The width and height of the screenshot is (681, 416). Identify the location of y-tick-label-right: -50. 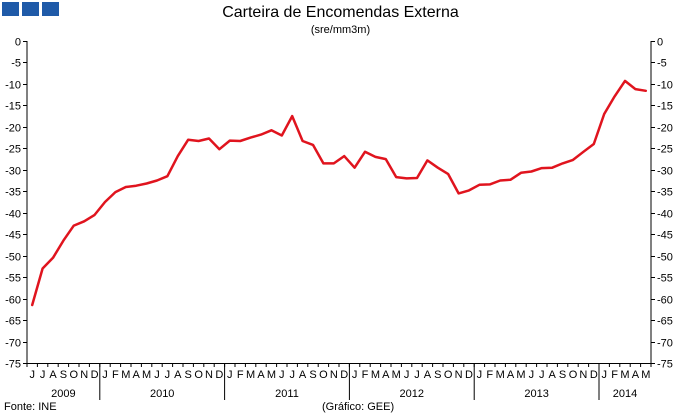
(665, 258).